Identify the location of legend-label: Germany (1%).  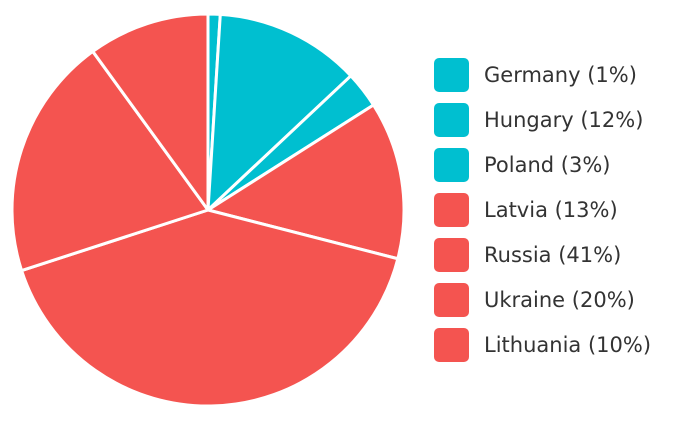
(560, 75).